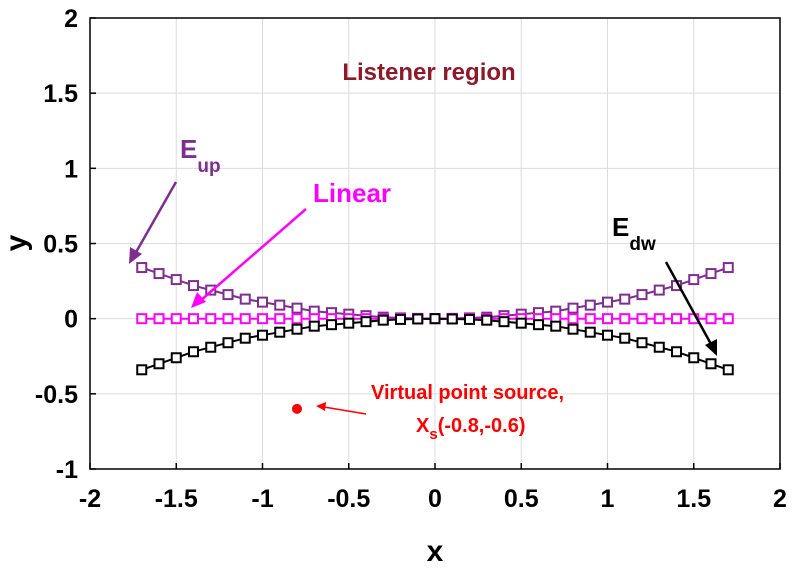  What do you see at coordinates (348, 499) in the screenshot?
I see `x-tick-label: -0.5` at bounding box center [348, 499].